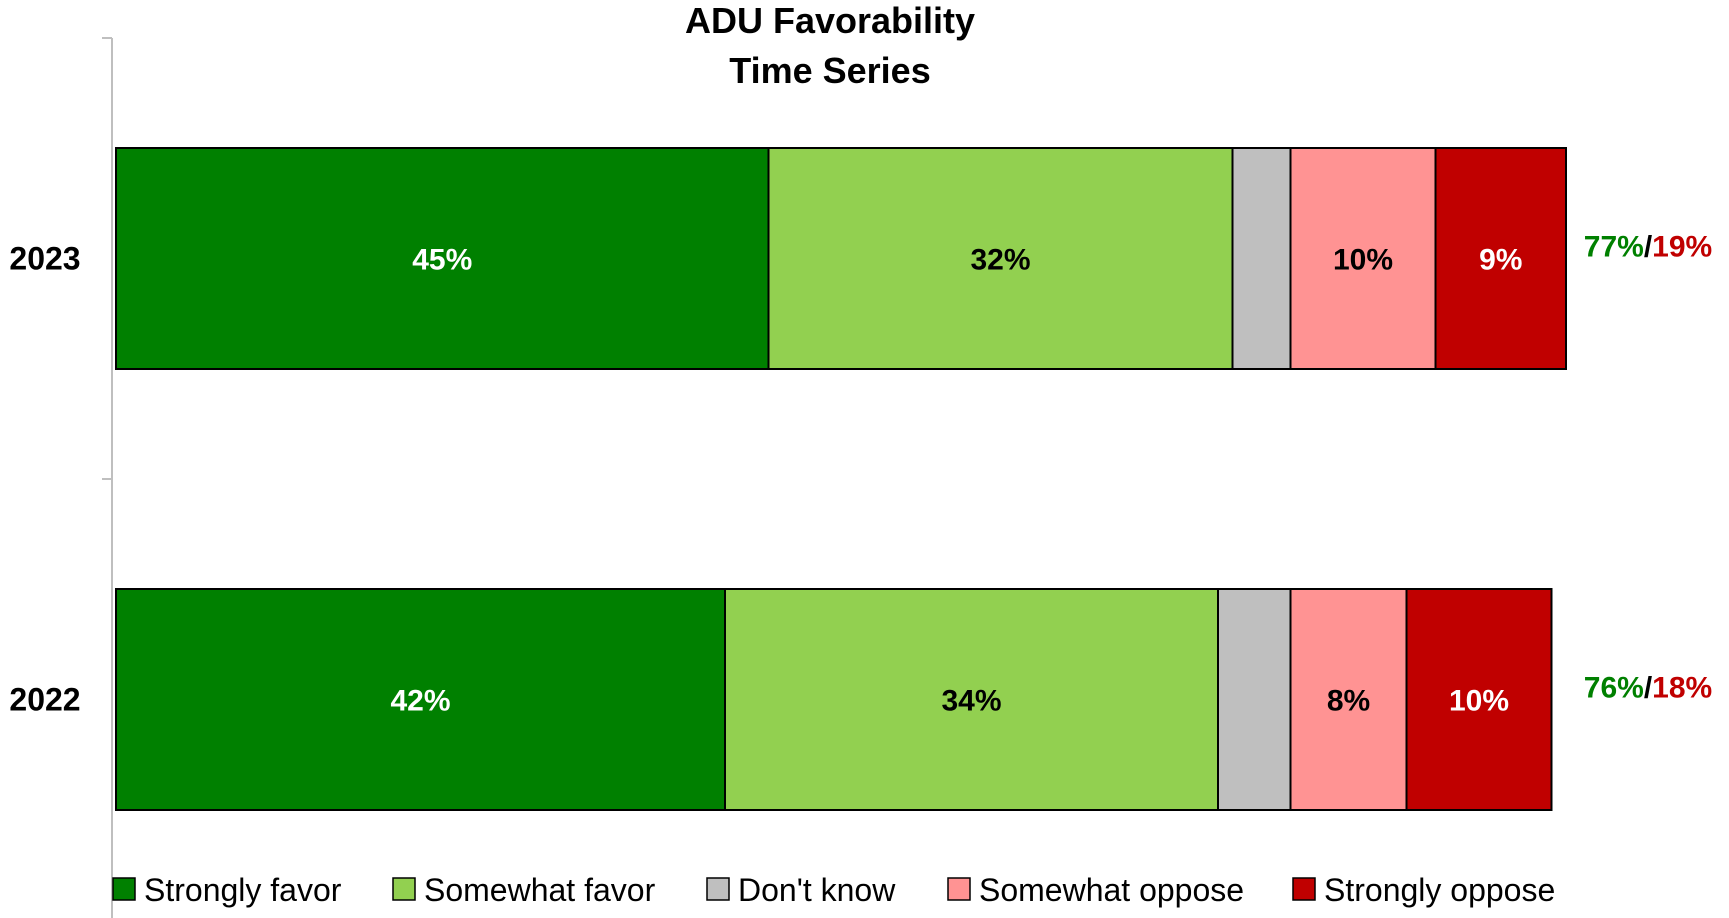  I want to click on legend-label: Somewhat favor, so click(540, 890).